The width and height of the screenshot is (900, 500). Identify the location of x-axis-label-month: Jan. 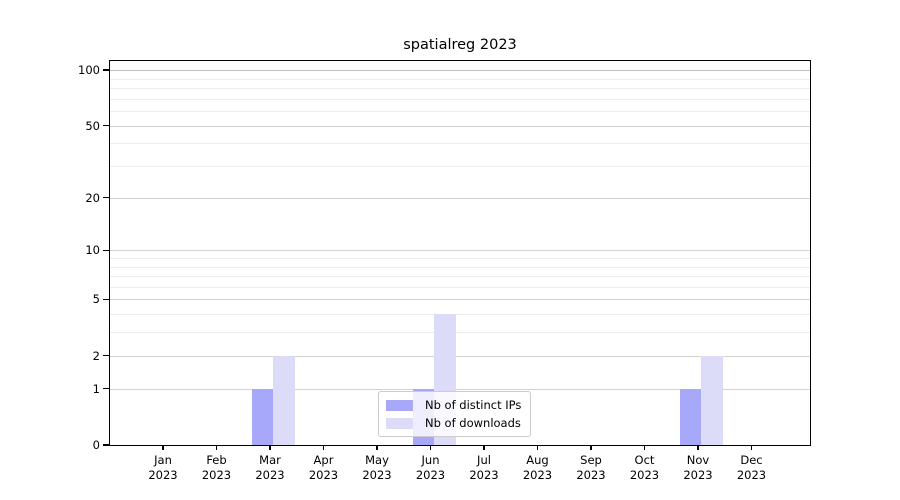
(163, 460).